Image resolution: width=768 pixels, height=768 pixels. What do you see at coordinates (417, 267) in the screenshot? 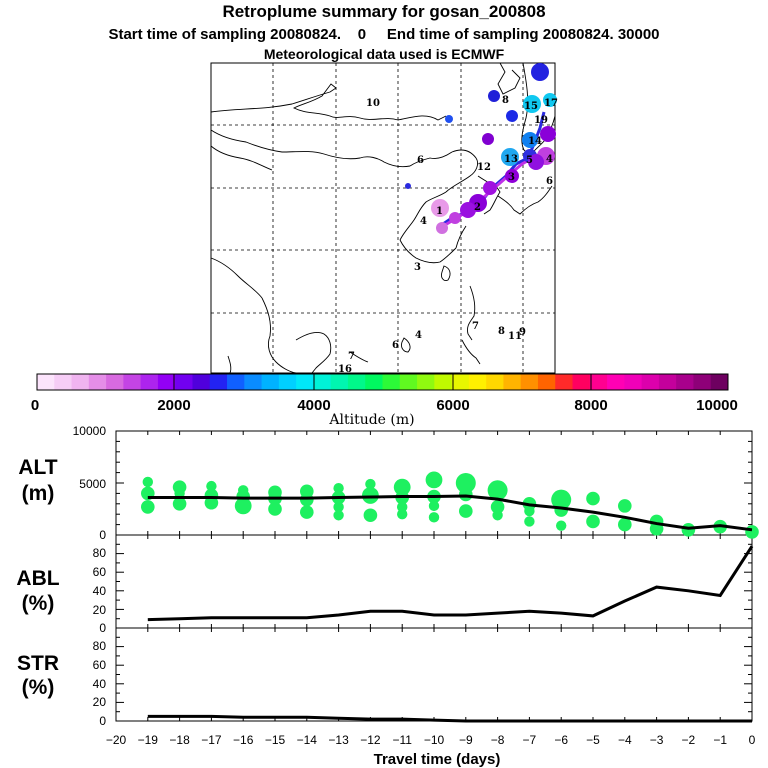
I see `map-label: 3` at bounding box center [417, 267].